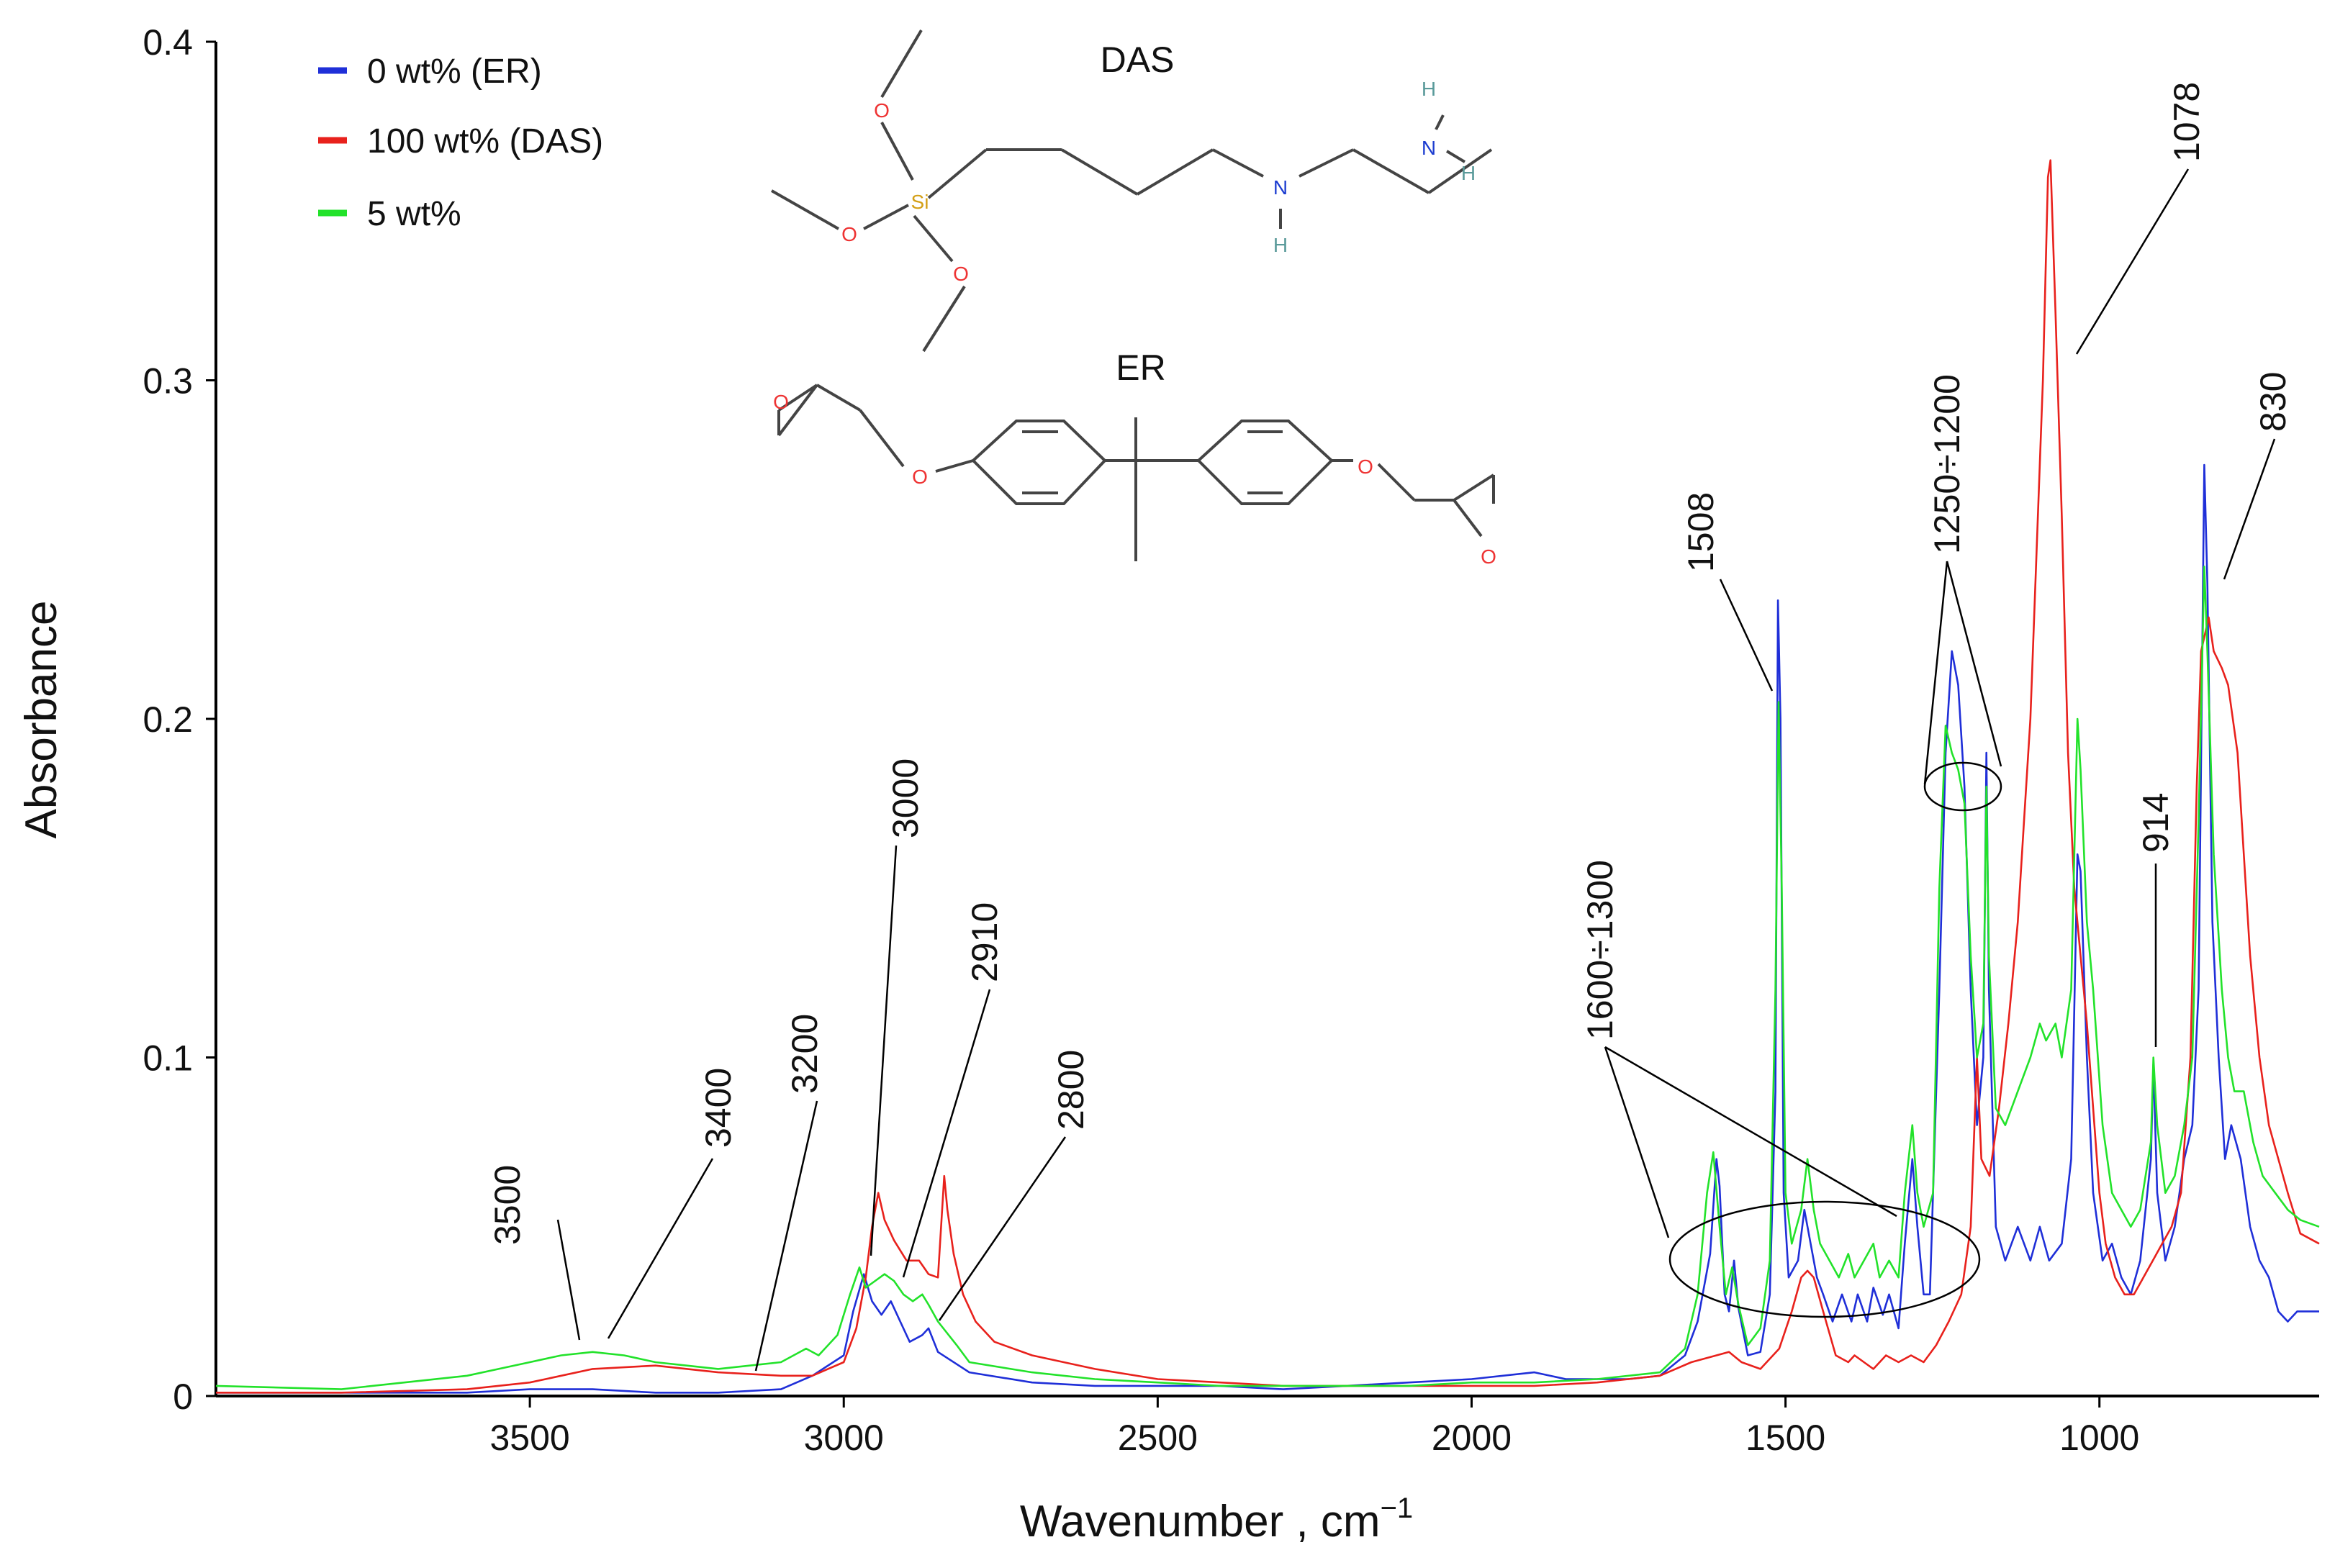  I want to click on y-tick-label: 0.1, so click(168, 1058).